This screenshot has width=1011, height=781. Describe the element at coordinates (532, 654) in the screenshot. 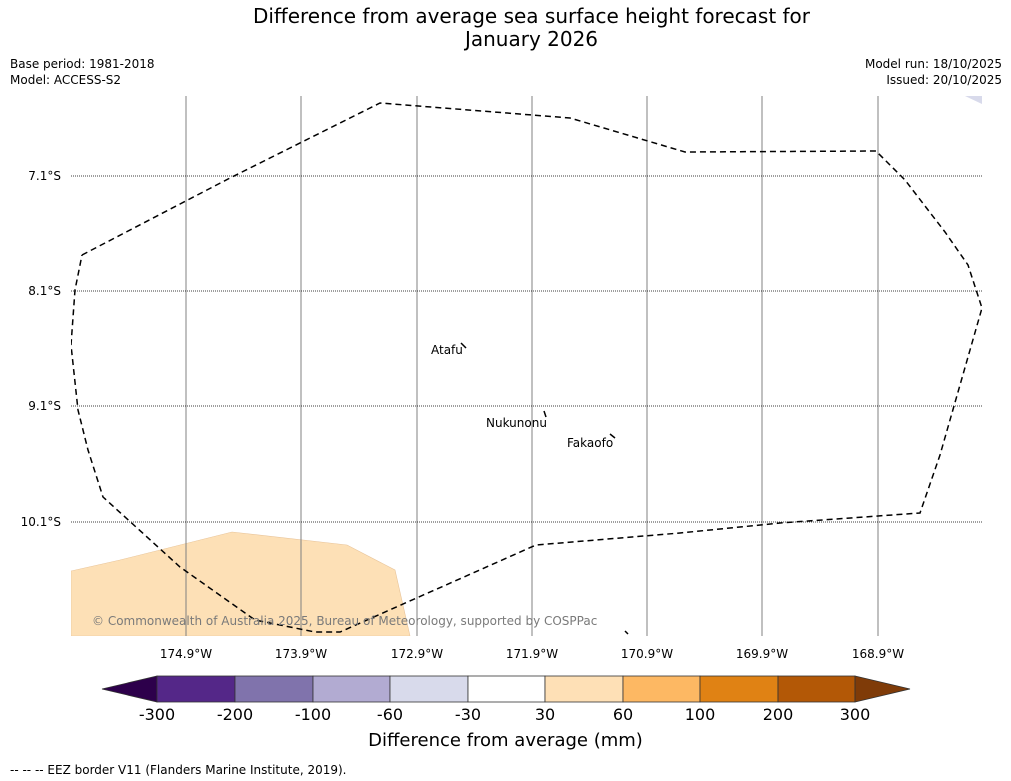

I see `lon-label: 171.9°W` at that location.